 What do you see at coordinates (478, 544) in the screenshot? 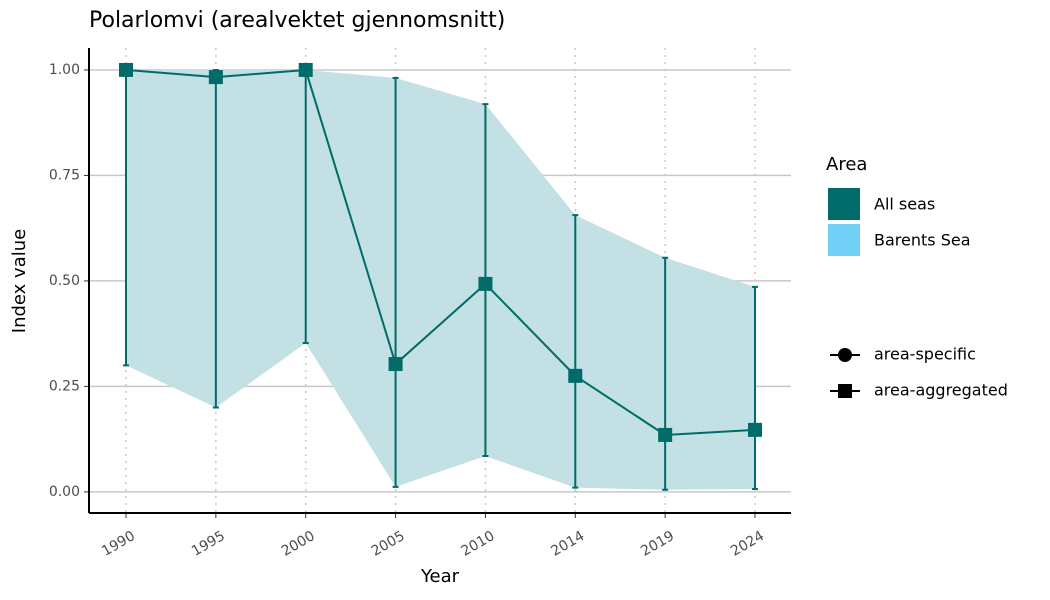
I see `x-tick-label: 2010` at bounding box center [478, 544].